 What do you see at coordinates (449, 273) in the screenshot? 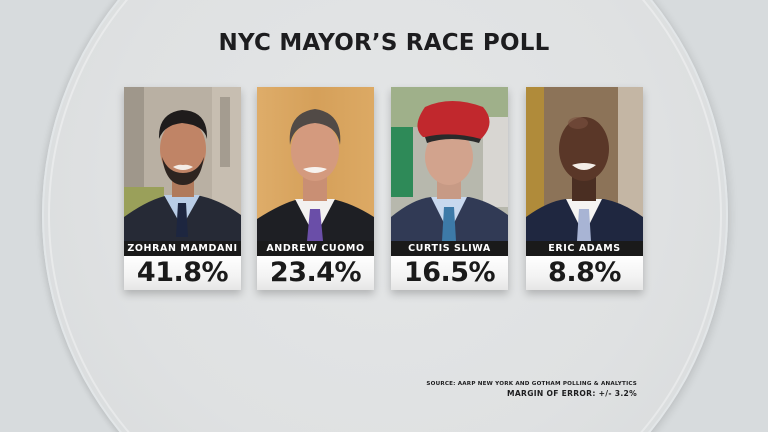
I see `candidate-percent: 16.5%` at bounding box center [449, 273].